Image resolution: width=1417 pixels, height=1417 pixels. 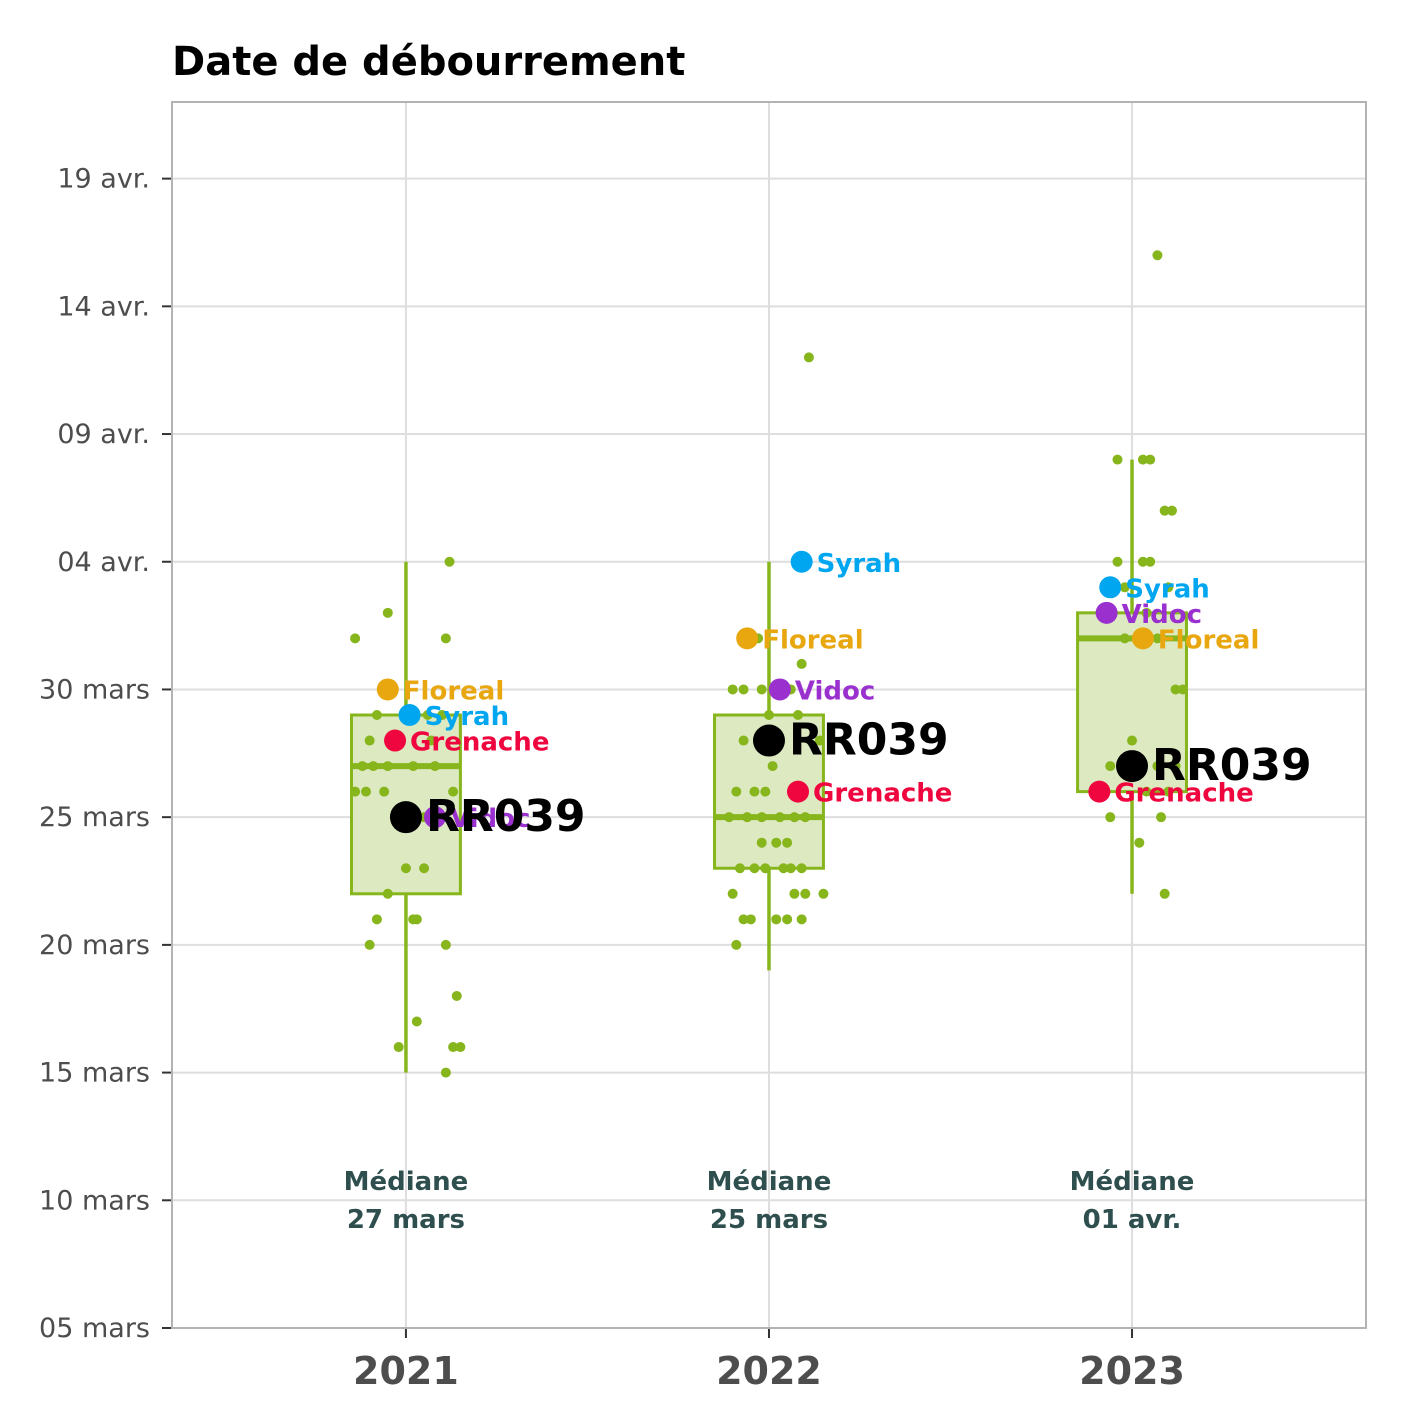 What do you see at coordinates (428, 62) in the screenshot?
I see `chart-title: Date de débourrement` at bounding box center [428, 62].